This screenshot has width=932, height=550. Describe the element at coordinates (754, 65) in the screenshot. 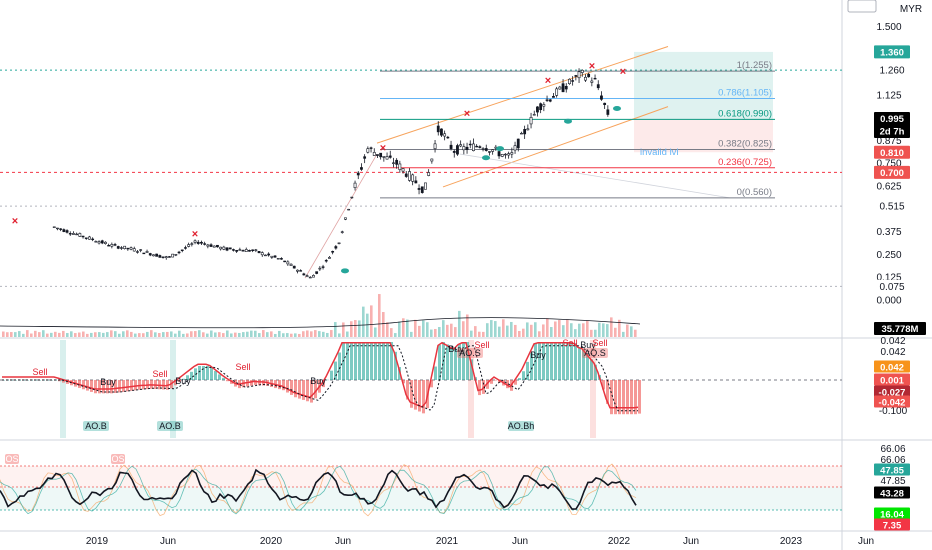

I see `fib-level-label: 1(1.255)` at that location.